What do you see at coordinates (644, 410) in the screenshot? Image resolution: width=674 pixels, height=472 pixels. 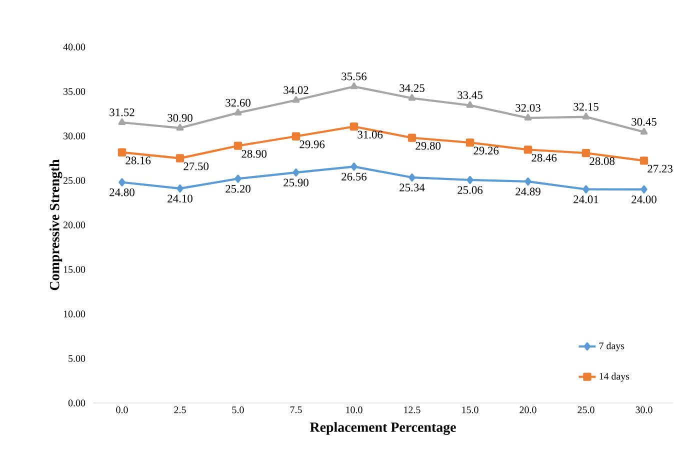 I see `x-tick-label: 30.0` at bounding box center [644, 410].